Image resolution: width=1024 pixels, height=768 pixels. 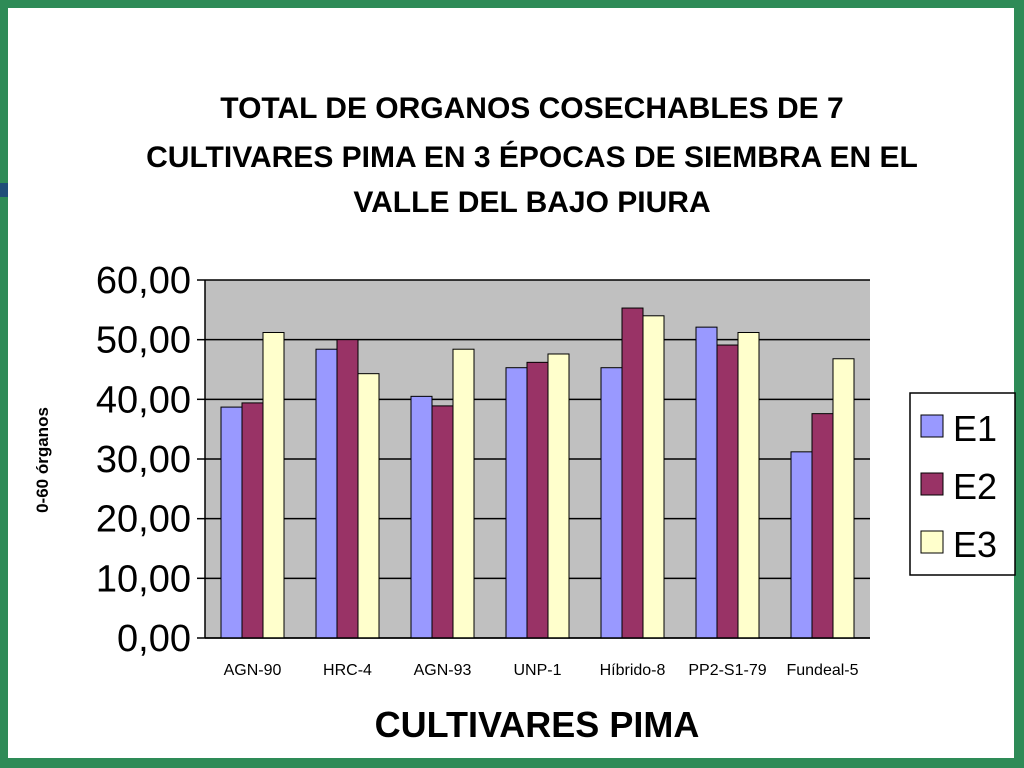 What do you see at coordinates (42, 460) in the screenshot?
I see `y-axis-title: 0-60 órganos` at bounding box center [42, 460].